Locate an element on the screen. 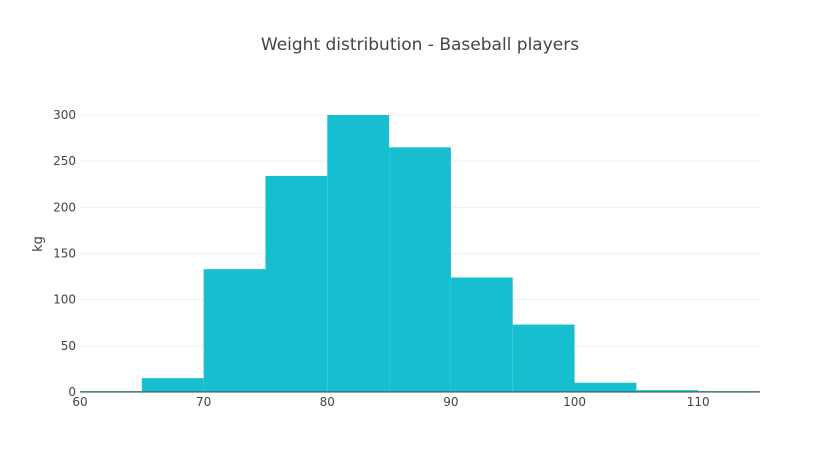 This screenshot has height=471, width=840. x-tick-label: 60 is located at coordinates (79, 402).